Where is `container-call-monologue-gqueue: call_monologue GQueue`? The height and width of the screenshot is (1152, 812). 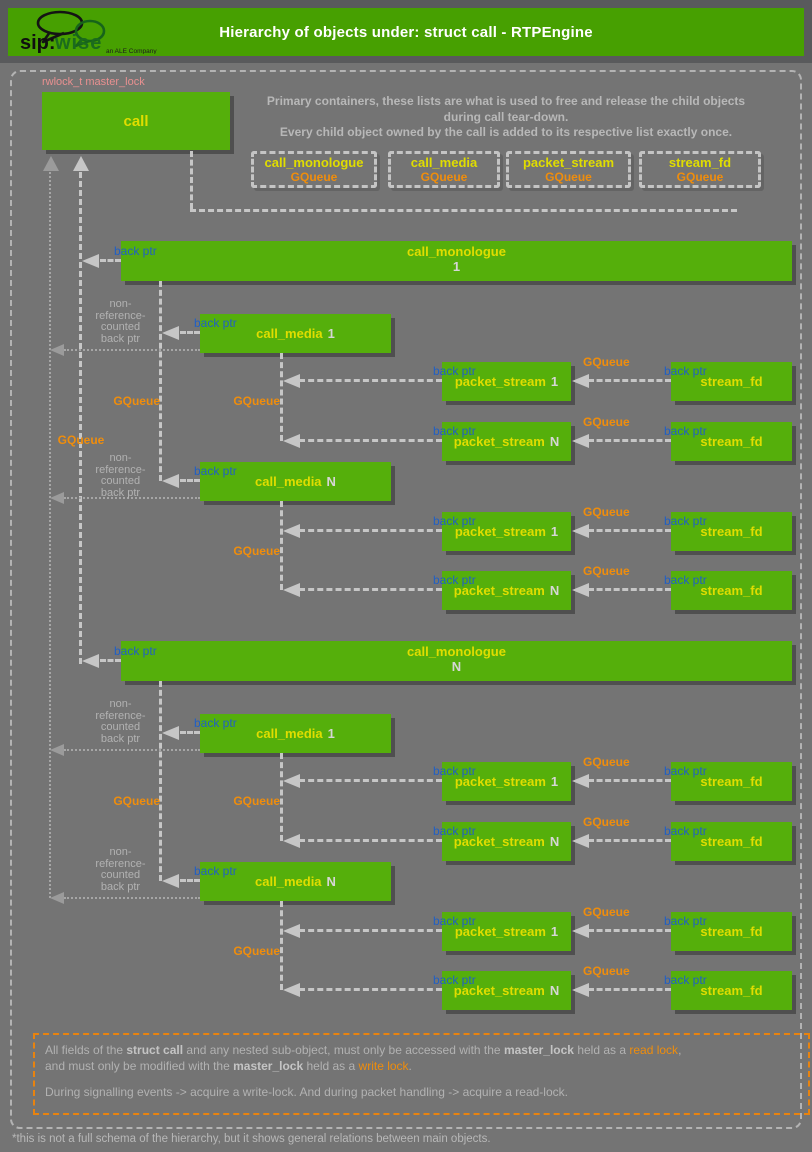
container-call-monologue-gqueue: call_monologue GQueue is located at coordinates (314, 169).